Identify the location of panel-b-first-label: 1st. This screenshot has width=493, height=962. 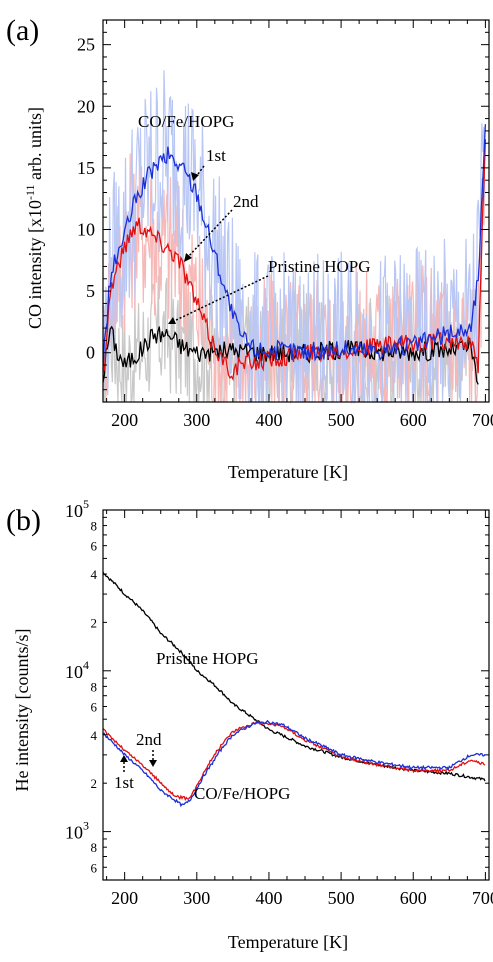
(124, 782).